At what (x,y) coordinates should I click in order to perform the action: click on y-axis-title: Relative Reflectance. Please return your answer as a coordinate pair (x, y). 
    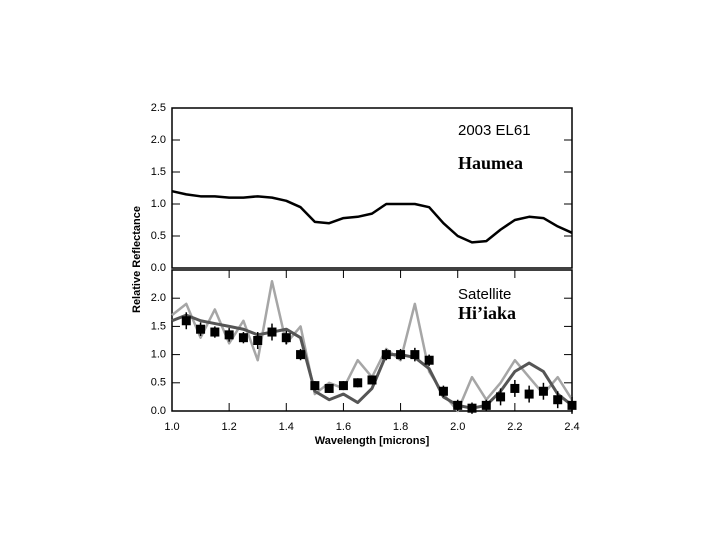
    Looking at the image, I should click on (137, 259).